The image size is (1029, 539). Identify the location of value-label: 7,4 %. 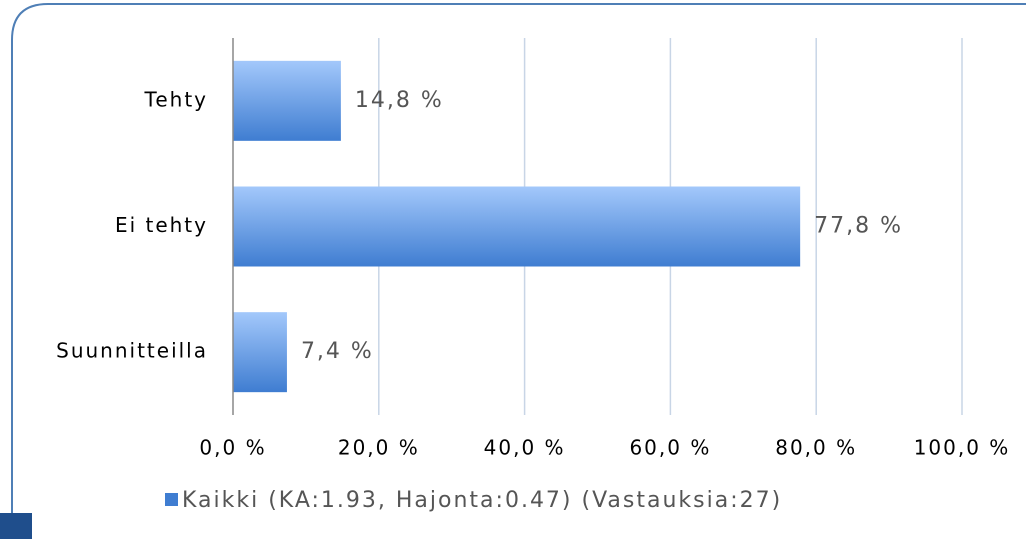
(337, 351).